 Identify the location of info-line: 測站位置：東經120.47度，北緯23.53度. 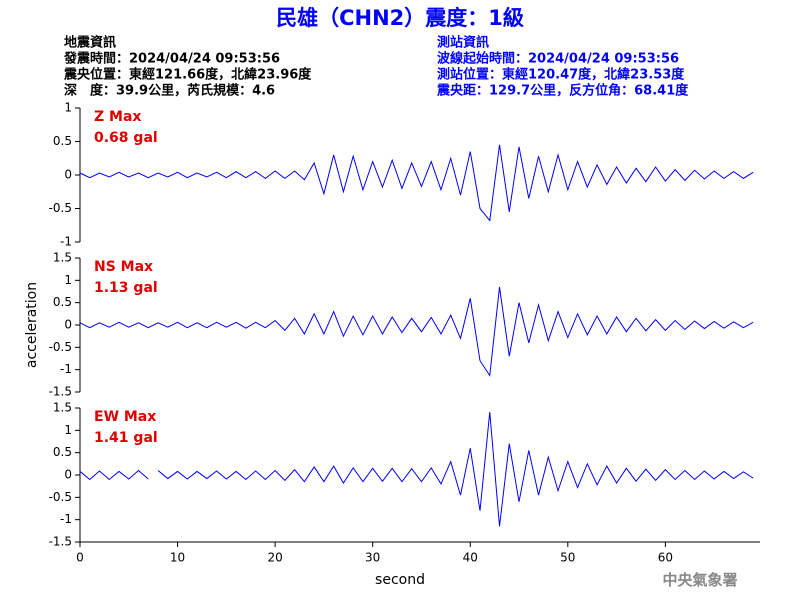
(561, 75).